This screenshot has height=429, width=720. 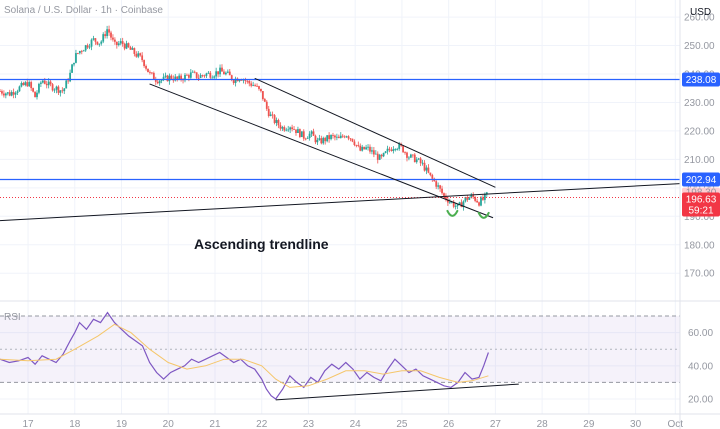 I want to click on x-tick-10: 27, so click(x=496, y=424).